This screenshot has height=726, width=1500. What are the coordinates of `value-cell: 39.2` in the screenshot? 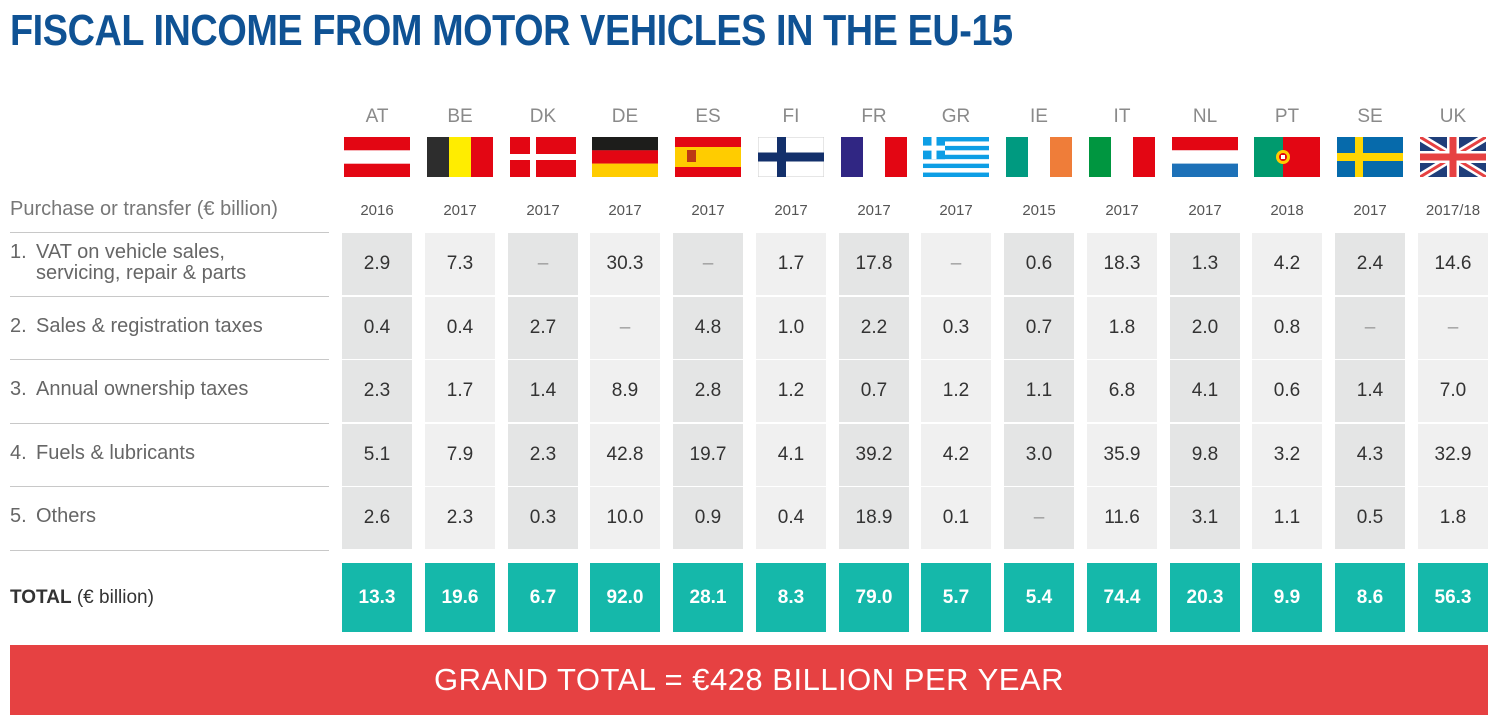 It's located at (874, 455).